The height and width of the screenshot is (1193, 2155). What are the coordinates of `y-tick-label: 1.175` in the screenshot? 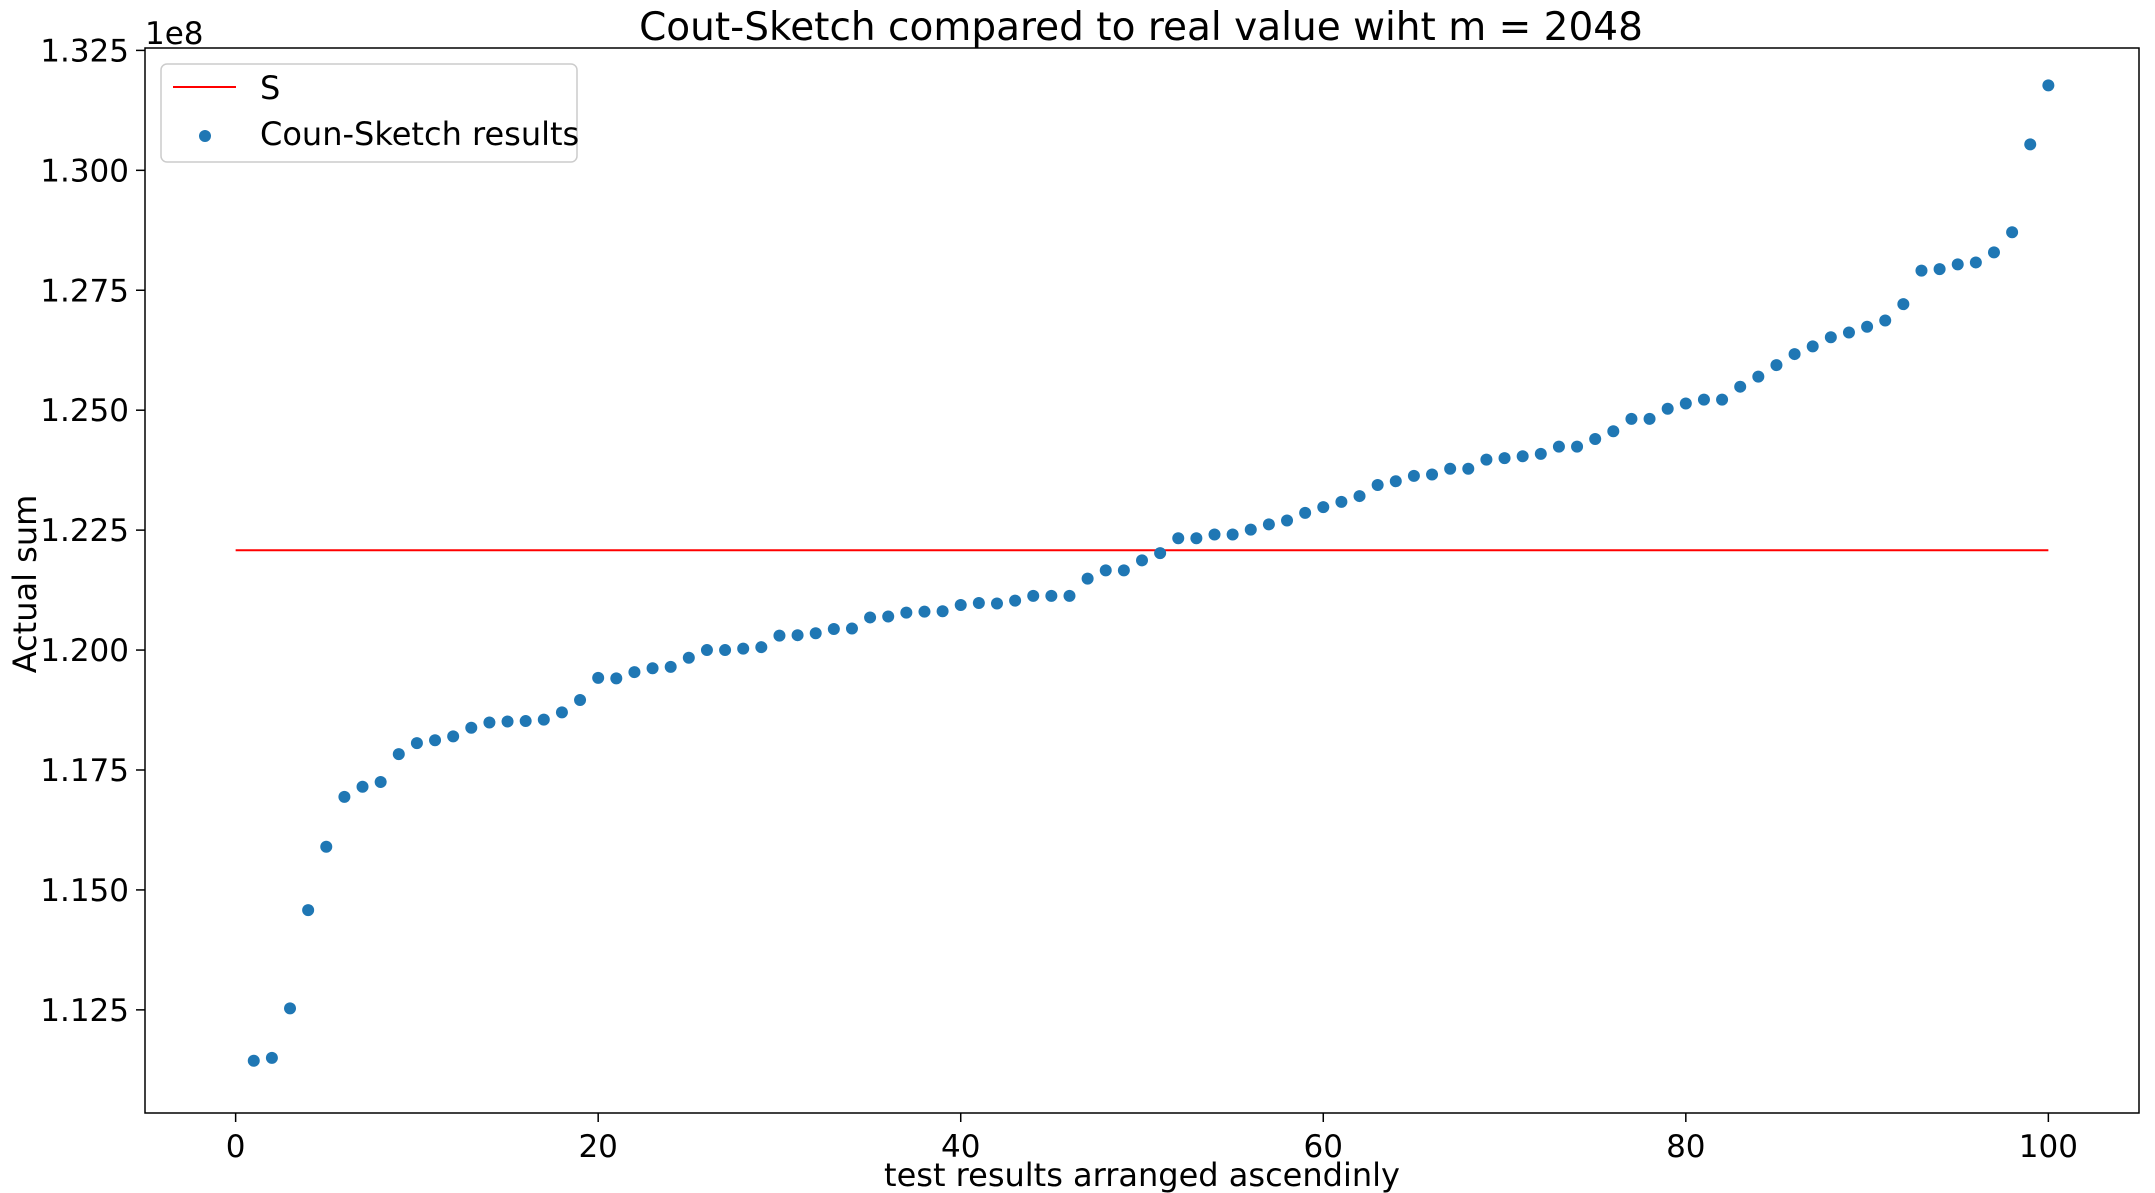 It's located at (84, 771).